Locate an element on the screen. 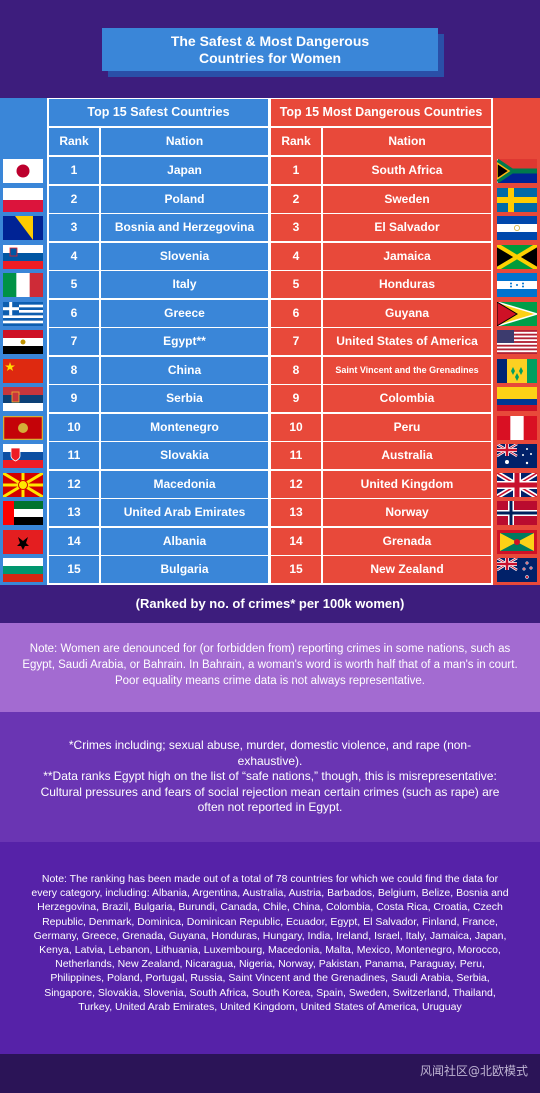 The height and width of the screenshot is (1093, 540). safe-nation-cell: Montenegro is located at coordinates (184, 427).